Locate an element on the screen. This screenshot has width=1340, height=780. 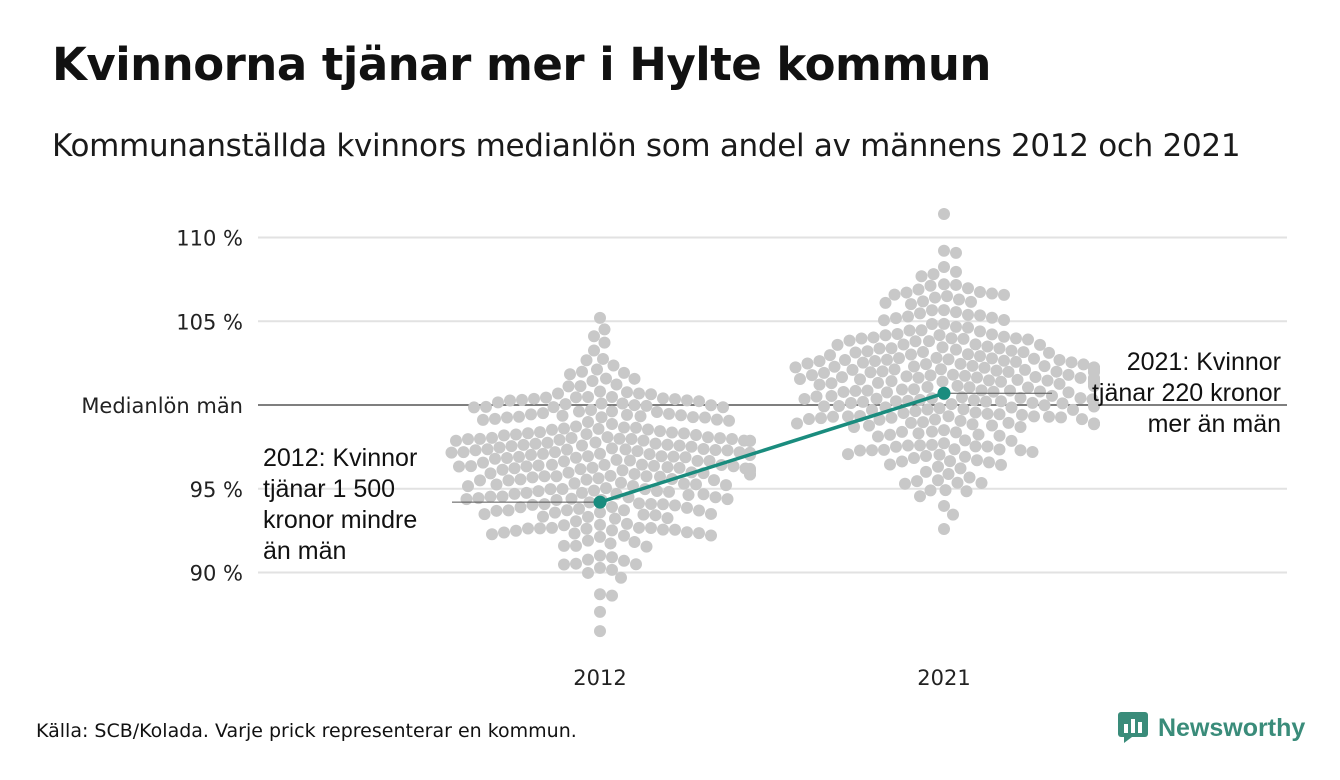
annotation-connectors is located at coordinates (752, 447).